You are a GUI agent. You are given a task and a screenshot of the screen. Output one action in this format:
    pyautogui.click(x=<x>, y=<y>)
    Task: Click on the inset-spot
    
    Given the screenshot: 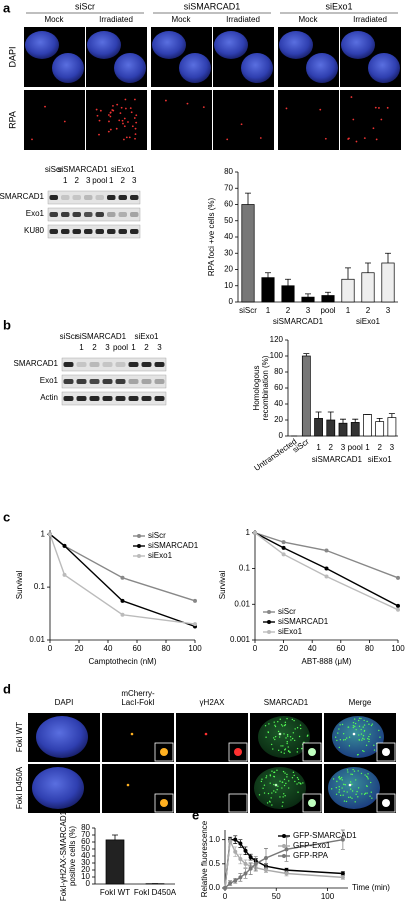 What is the action you would take?
    pyautogui.click(x=238, y=752)
    